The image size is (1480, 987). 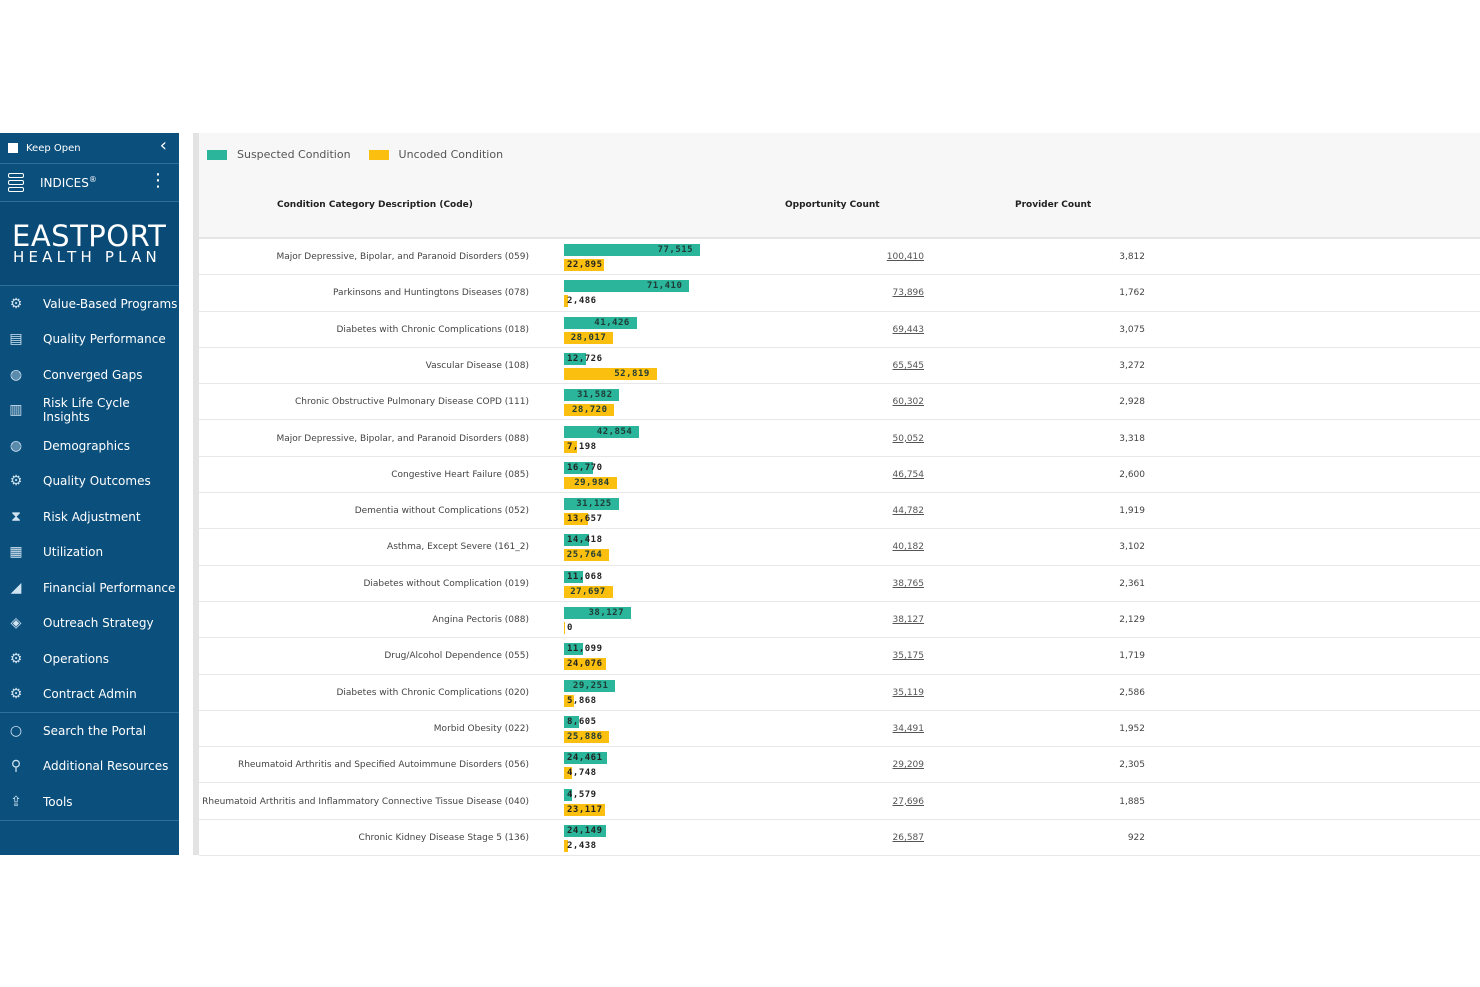 I want to click on suspected-bar-label: 31,125, so click(x=594, y=504).